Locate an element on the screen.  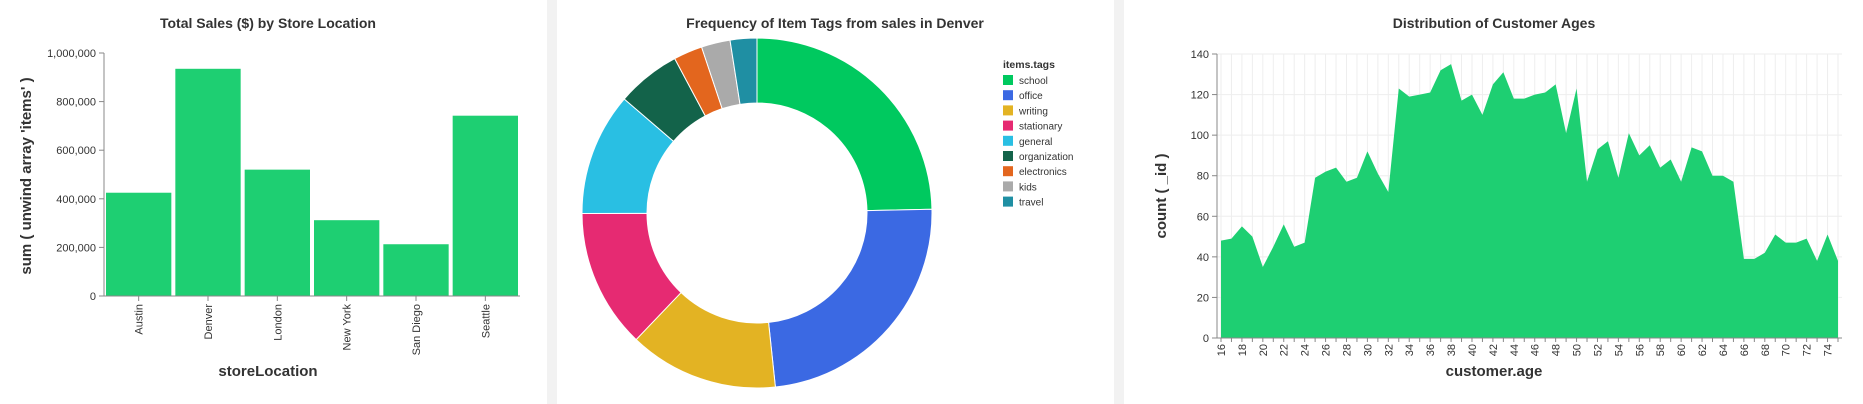
x-tick-label: 50 is located at coordinates (1578, 350).